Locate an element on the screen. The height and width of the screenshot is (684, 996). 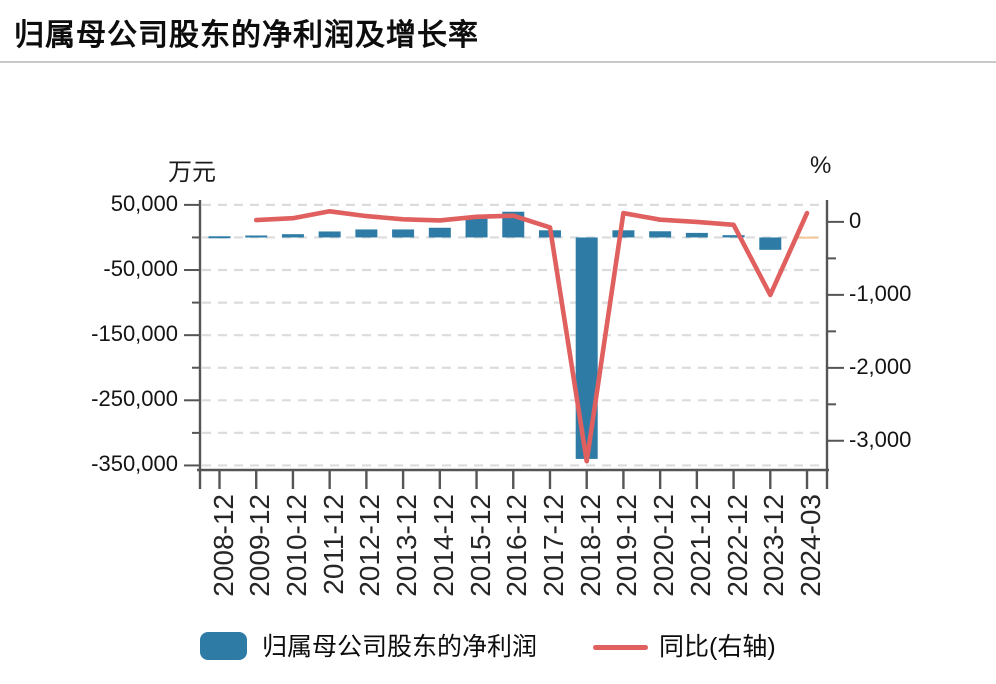
x-axis-tick-label: 2009-12 is located at coordinates (260, 545).